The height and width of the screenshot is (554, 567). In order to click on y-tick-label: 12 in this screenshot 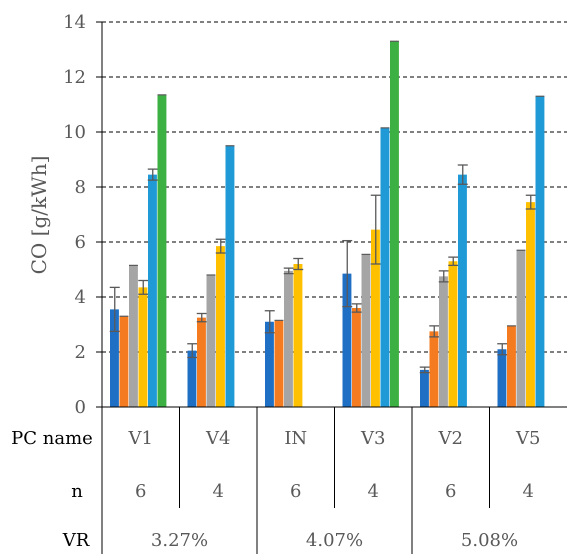, I will do `click(74, 77)`.